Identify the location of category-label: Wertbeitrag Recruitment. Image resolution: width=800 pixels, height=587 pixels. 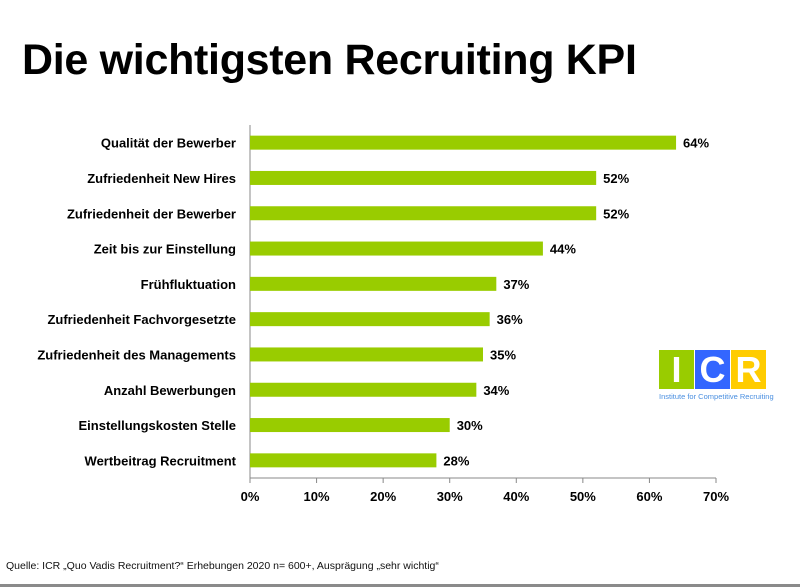
(161, 460).